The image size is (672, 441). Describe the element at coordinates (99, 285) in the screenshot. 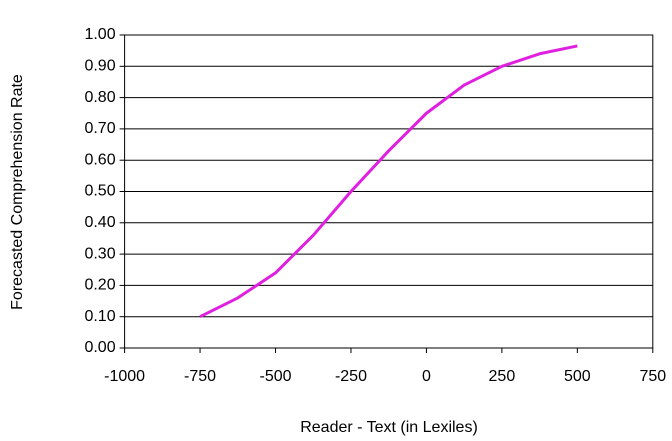

I see `y-tick-label: 0.20` at that location.